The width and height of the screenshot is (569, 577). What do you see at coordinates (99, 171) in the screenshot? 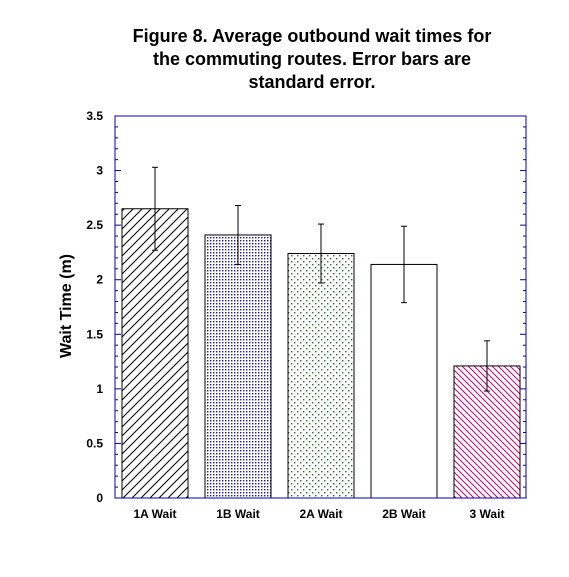
I see `y-tick-label: 3` at bounding box center [99, 171].